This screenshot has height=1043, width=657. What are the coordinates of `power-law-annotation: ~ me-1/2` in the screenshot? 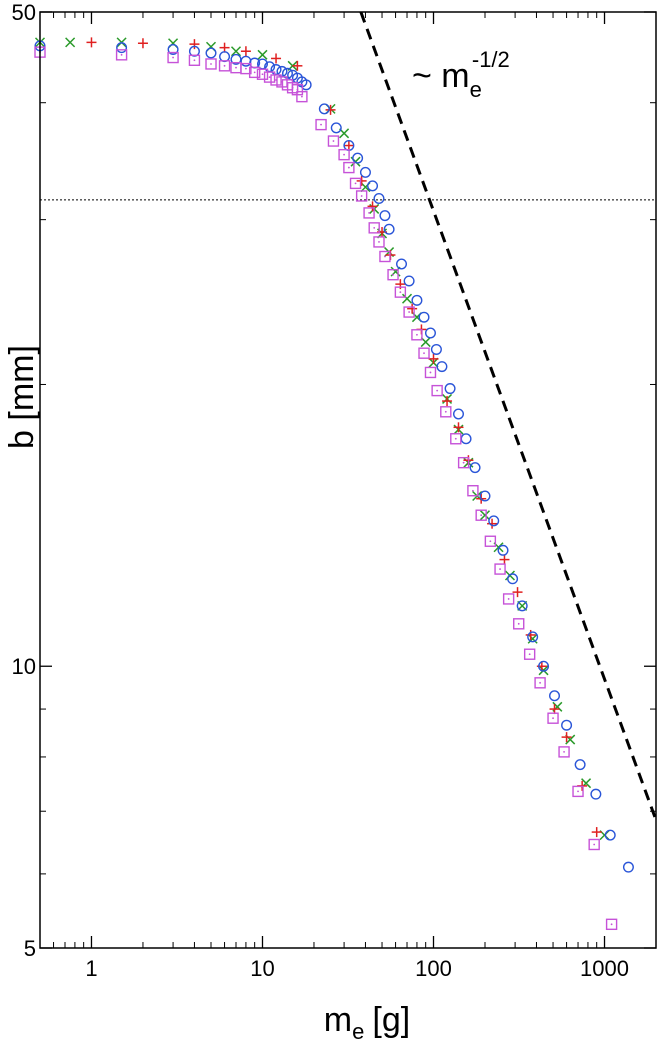 It's located at (461, 74).